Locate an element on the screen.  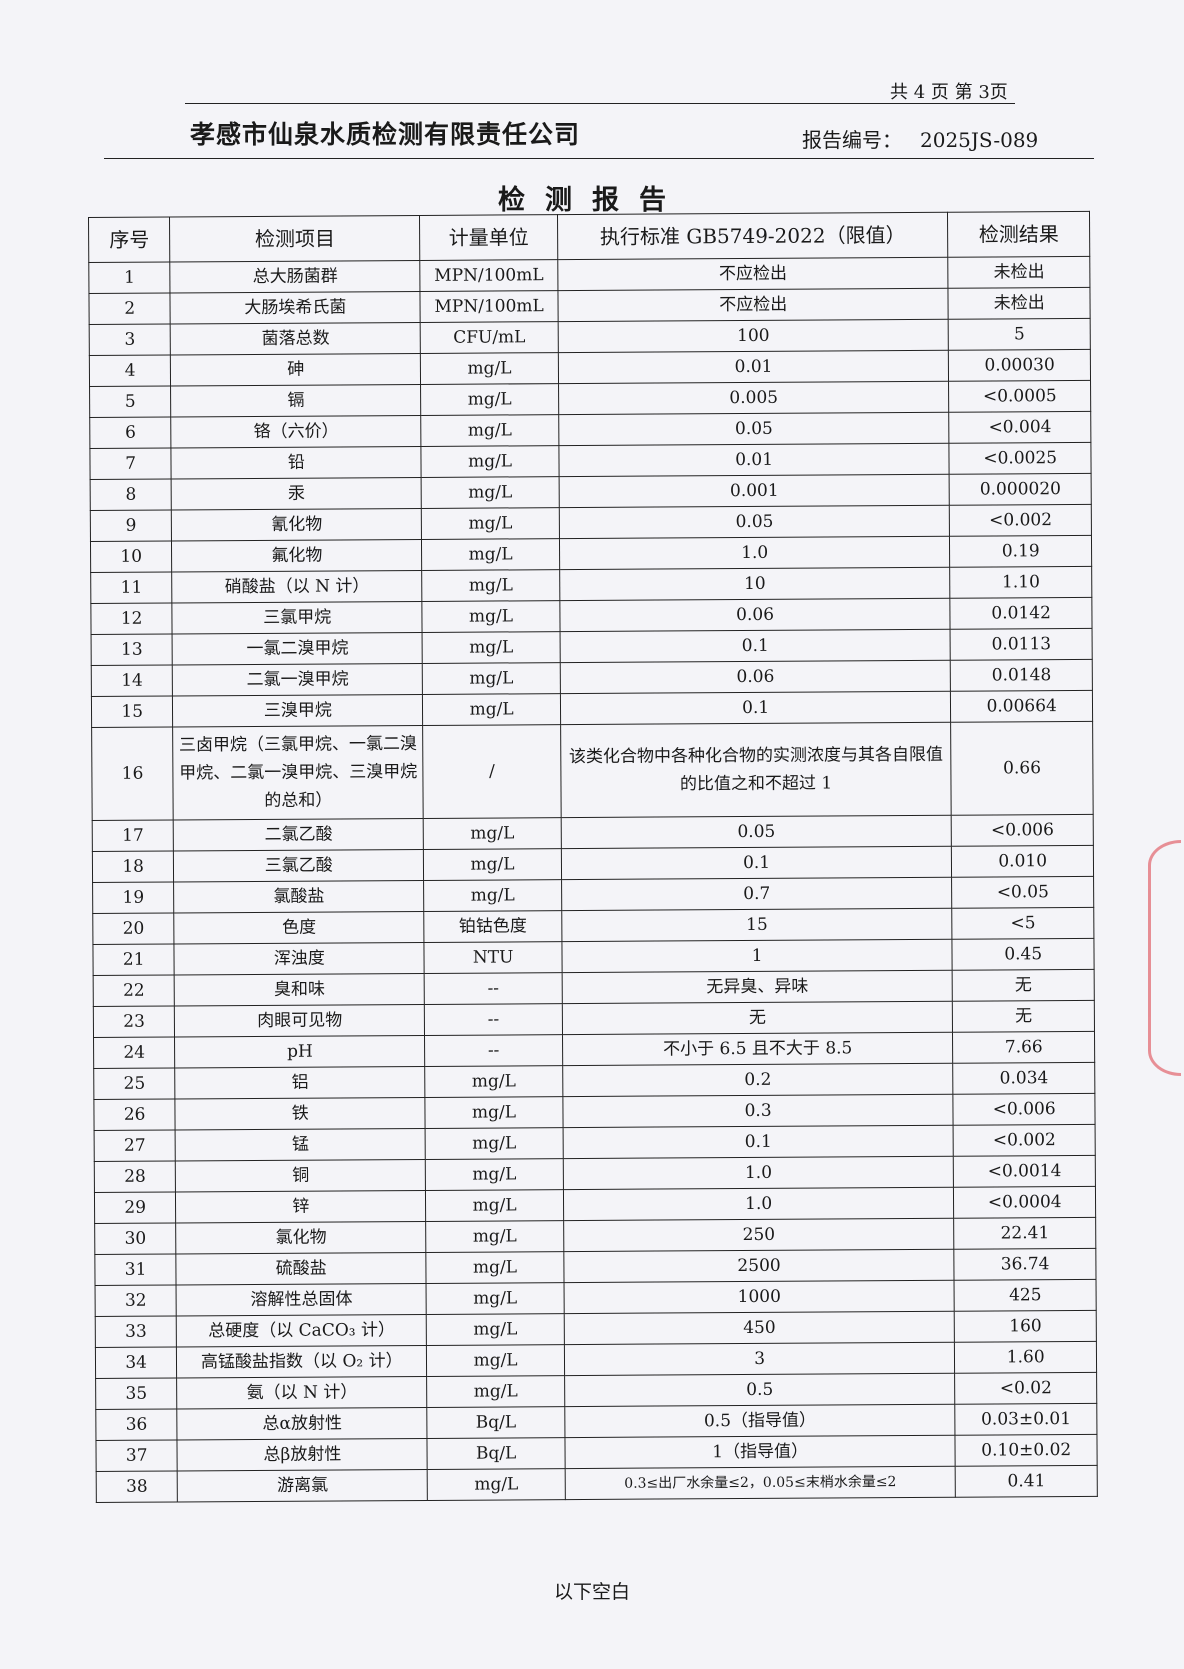
cell-result: 0.10±0.02 is located at coordinates (1026, 1450).